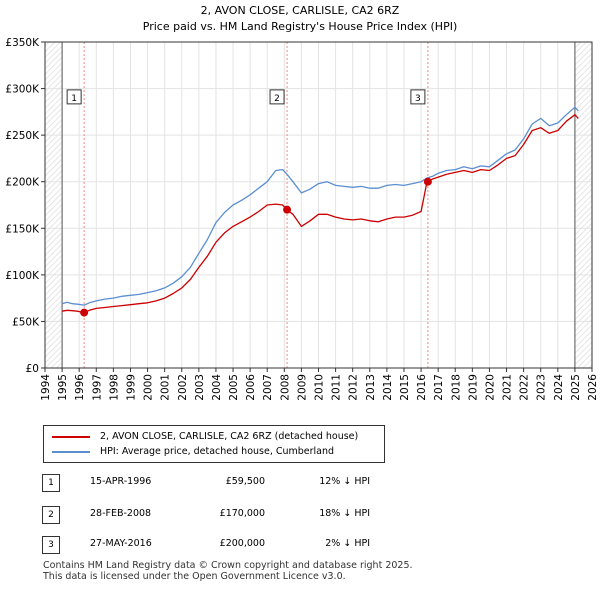 This screenshot has height=590, width=600. I want to click on x-tick-label: 1997, so click(97, 387).